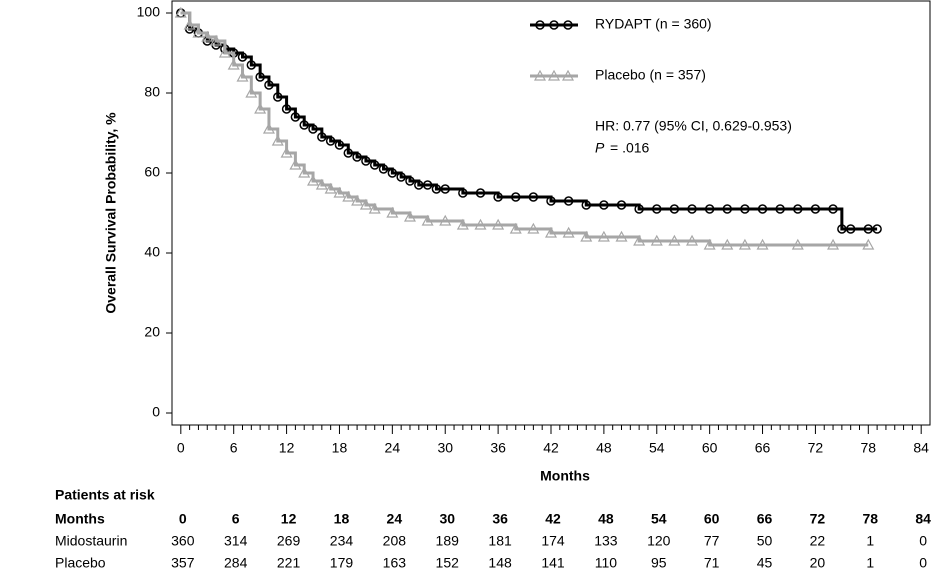 Image resolution: width=938 pixels, height=574 pixels. Describe the element at coordinates (445, 448) in the screenshot. I see `x-tick-label: 30` at that location.